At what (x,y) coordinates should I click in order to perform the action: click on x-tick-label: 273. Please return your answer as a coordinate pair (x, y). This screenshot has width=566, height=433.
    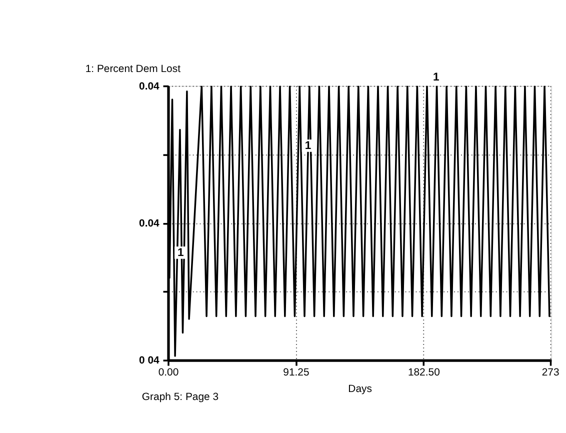
    Looking at the image, I should click on (551, 372).